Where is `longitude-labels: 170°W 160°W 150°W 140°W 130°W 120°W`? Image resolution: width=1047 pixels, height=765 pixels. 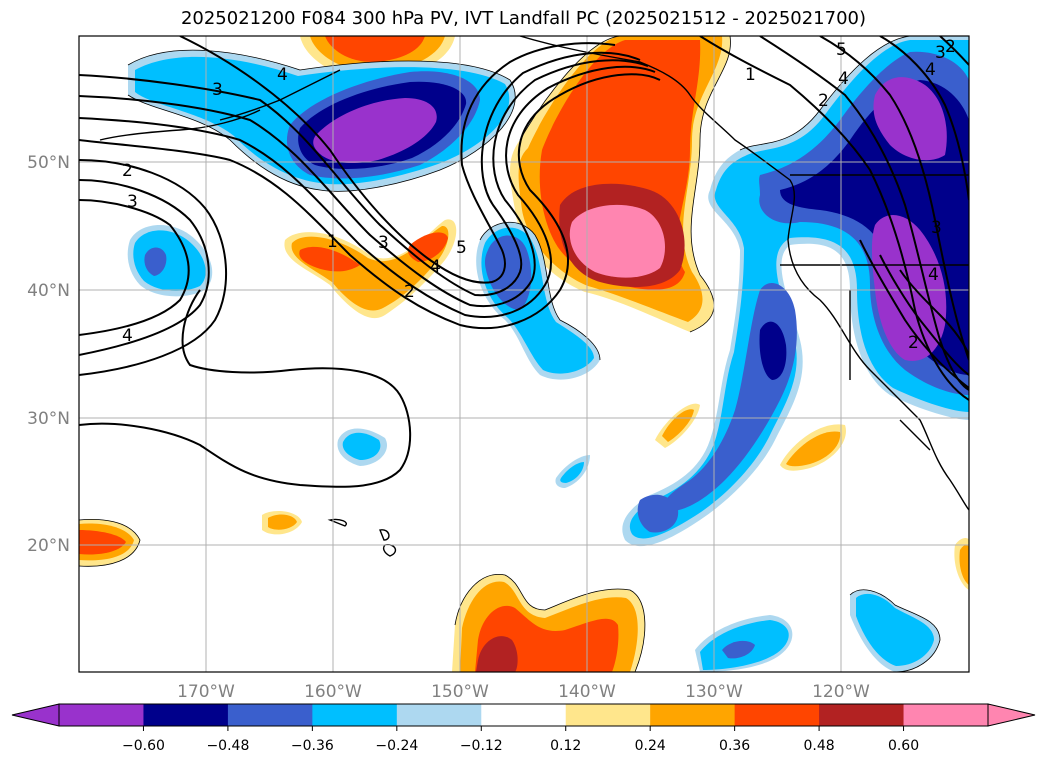
longitude-labels: 170°W 160°W 150°W 140°W 130°W 120°W is located at coordinates (523, 692).